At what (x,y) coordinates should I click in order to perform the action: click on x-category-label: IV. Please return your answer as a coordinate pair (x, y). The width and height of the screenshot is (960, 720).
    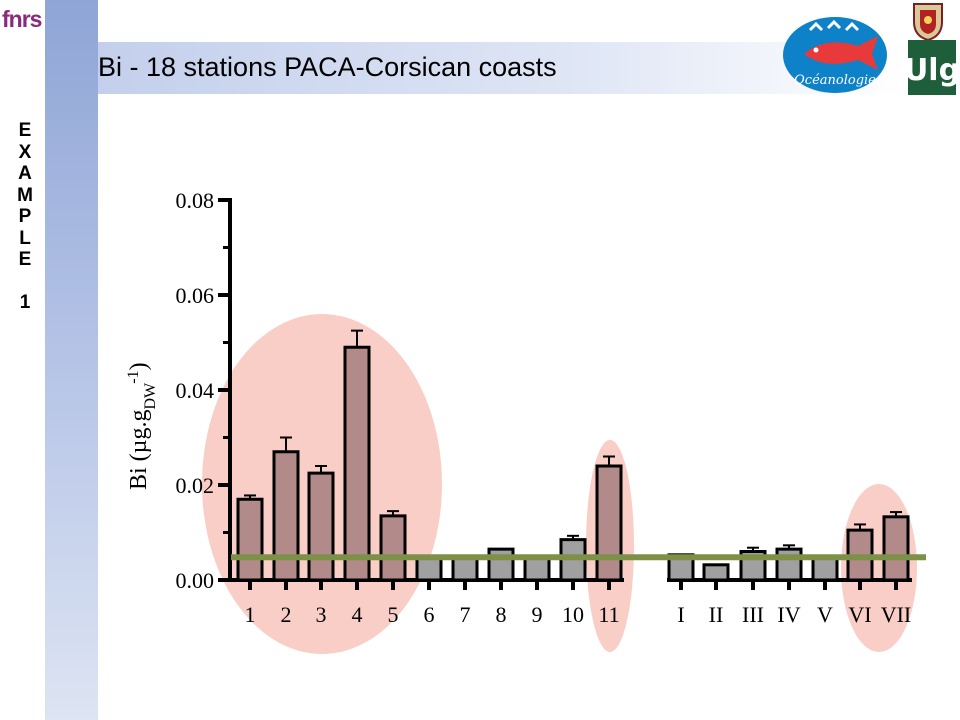
    Looking at the image, I should click on (788, 614).